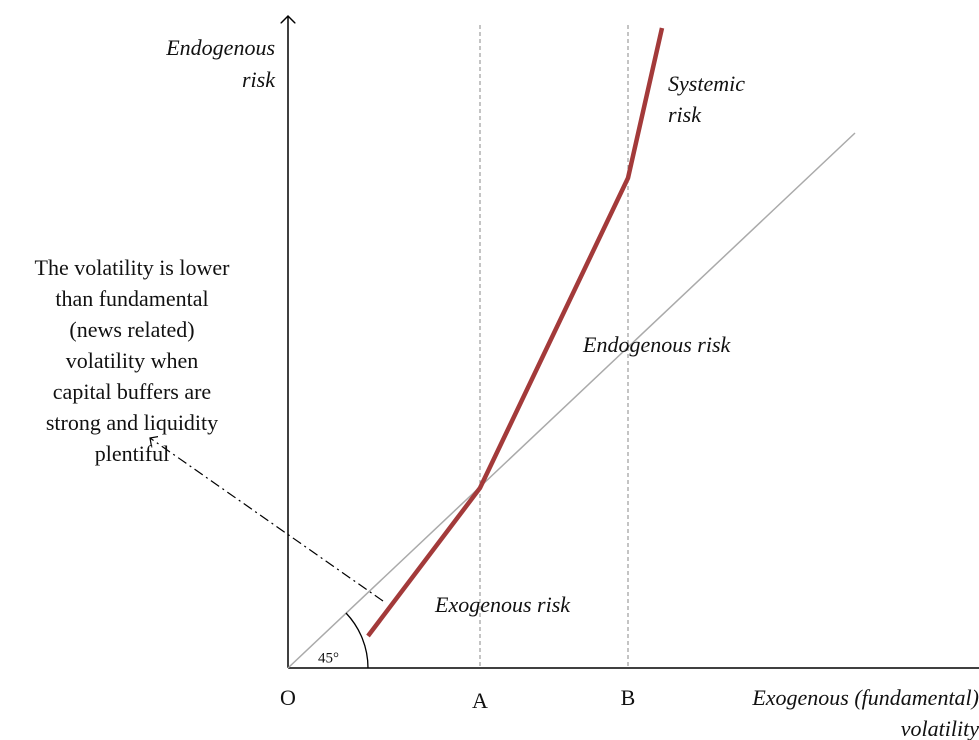 Image resolution: width=979 pixels, height=740 pixels. I want to click on x-label: volatility, so click(940, 728).